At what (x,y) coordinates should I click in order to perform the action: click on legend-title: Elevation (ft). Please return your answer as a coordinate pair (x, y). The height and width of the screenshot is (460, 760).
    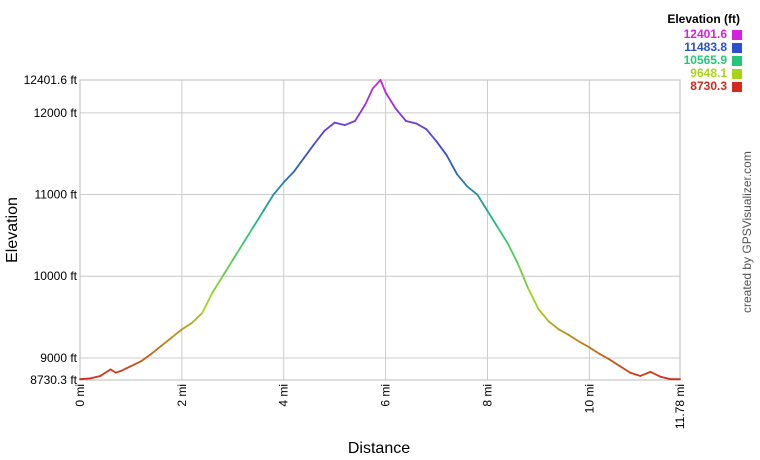
    Looking at the image, I should click on (703, 19).